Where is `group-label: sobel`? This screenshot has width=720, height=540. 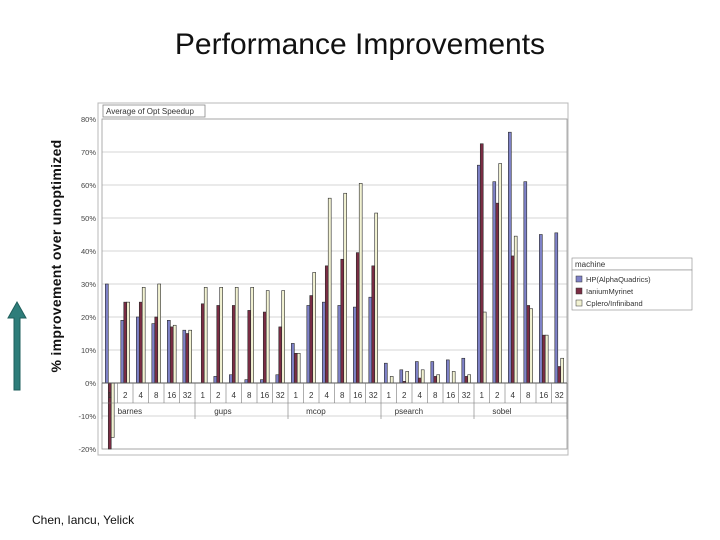
group-label: sobel is located at coordinates (501, 411).